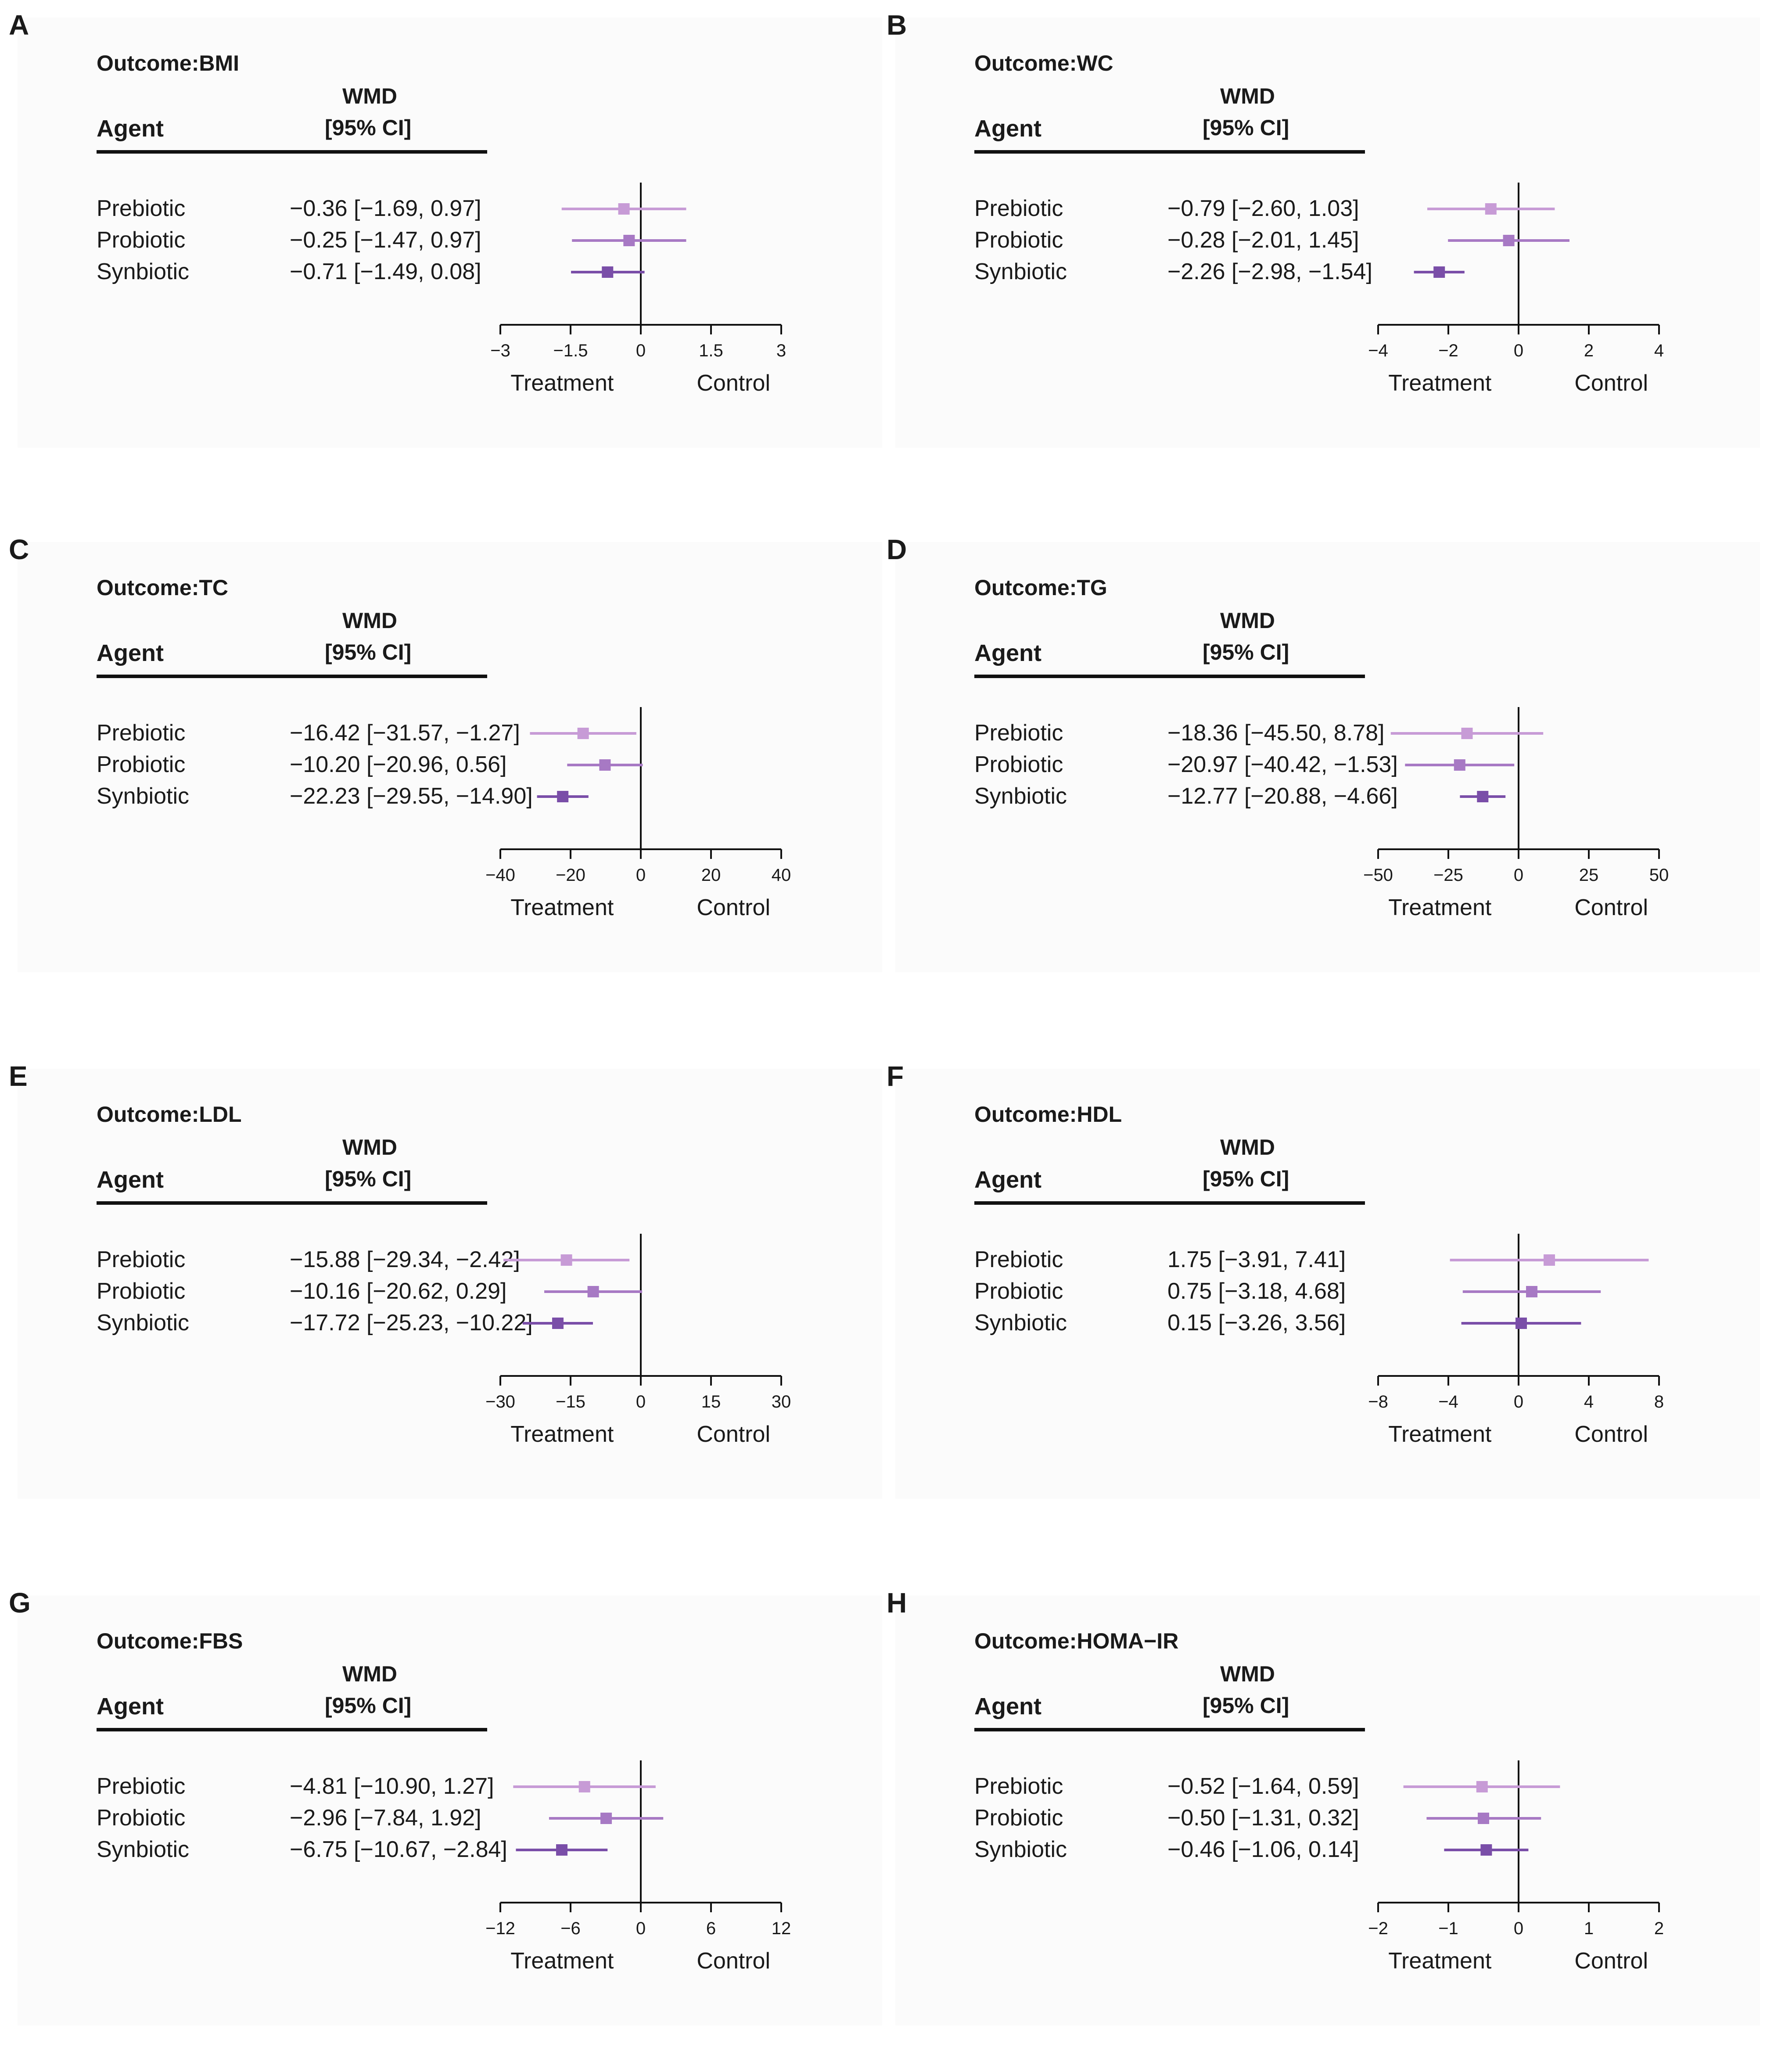 The image size is (1792, 2047). I want to click on outcome-title: Outcome:BMI, so click(168, 63).